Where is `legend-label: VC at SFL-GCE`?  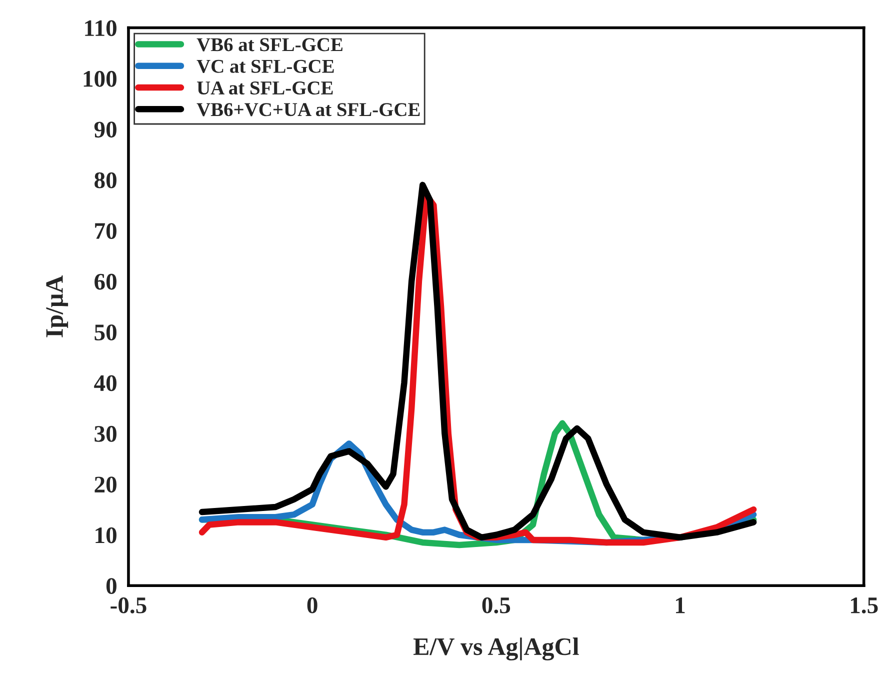
legend-label: VC at SFL-GCE is located at coordinates (265, 66).